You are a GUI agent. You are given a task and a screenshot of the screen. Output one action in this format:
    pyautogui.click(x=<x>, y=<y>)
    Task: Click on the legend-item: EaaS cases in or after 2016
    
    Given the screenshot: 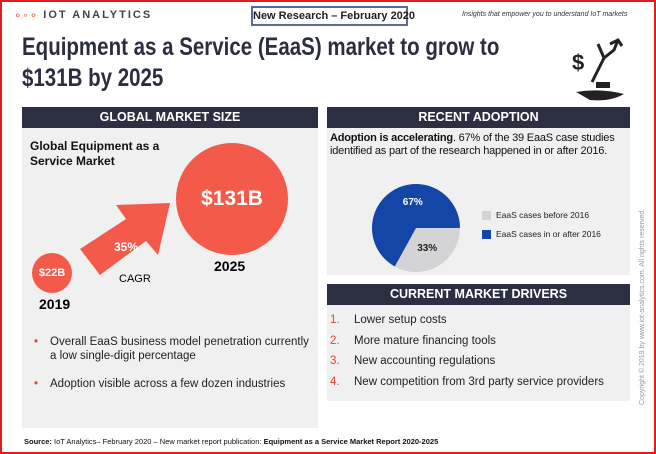 What is the action you would take?
    pyautogui.click(x=541, y=234)
    